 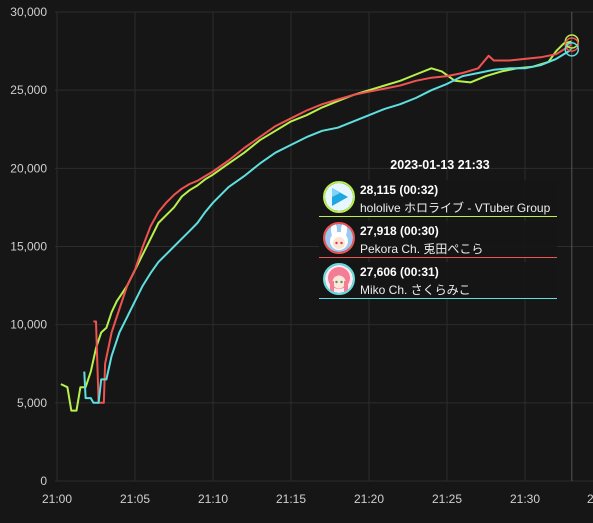 What do you see at coordinates (213, 499) in the screenshot?
I see `x-tick-label: 21:10` at bounding box center [213, 499].